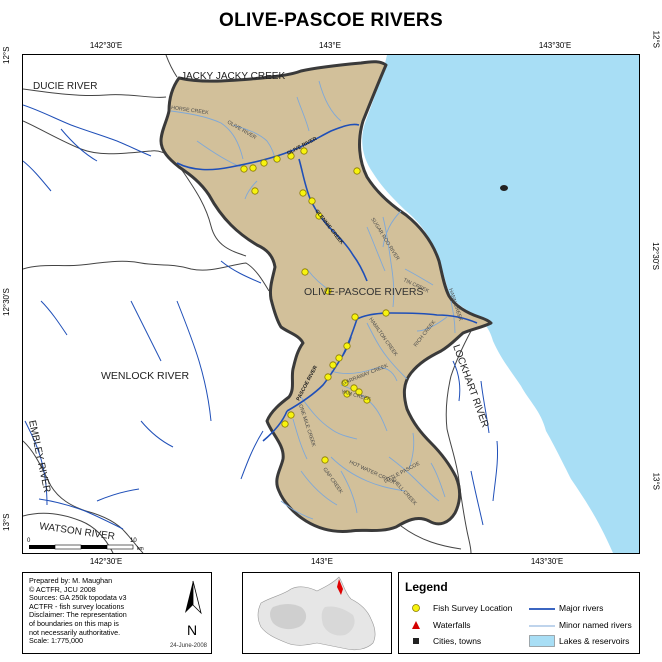 This screenshot has width=662, height=662. What do you see at coordinates (416, 625) in the screenshot?
I see `red-triangle-icon` at bounding box center [416, 625].